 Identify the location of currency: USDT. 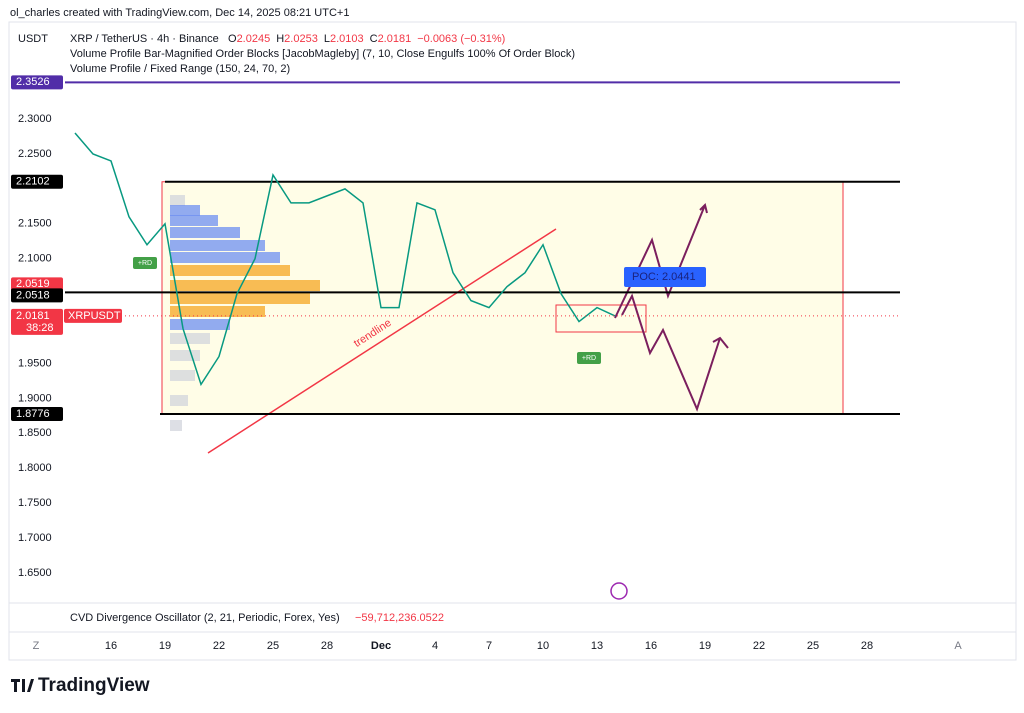
(33, 39).